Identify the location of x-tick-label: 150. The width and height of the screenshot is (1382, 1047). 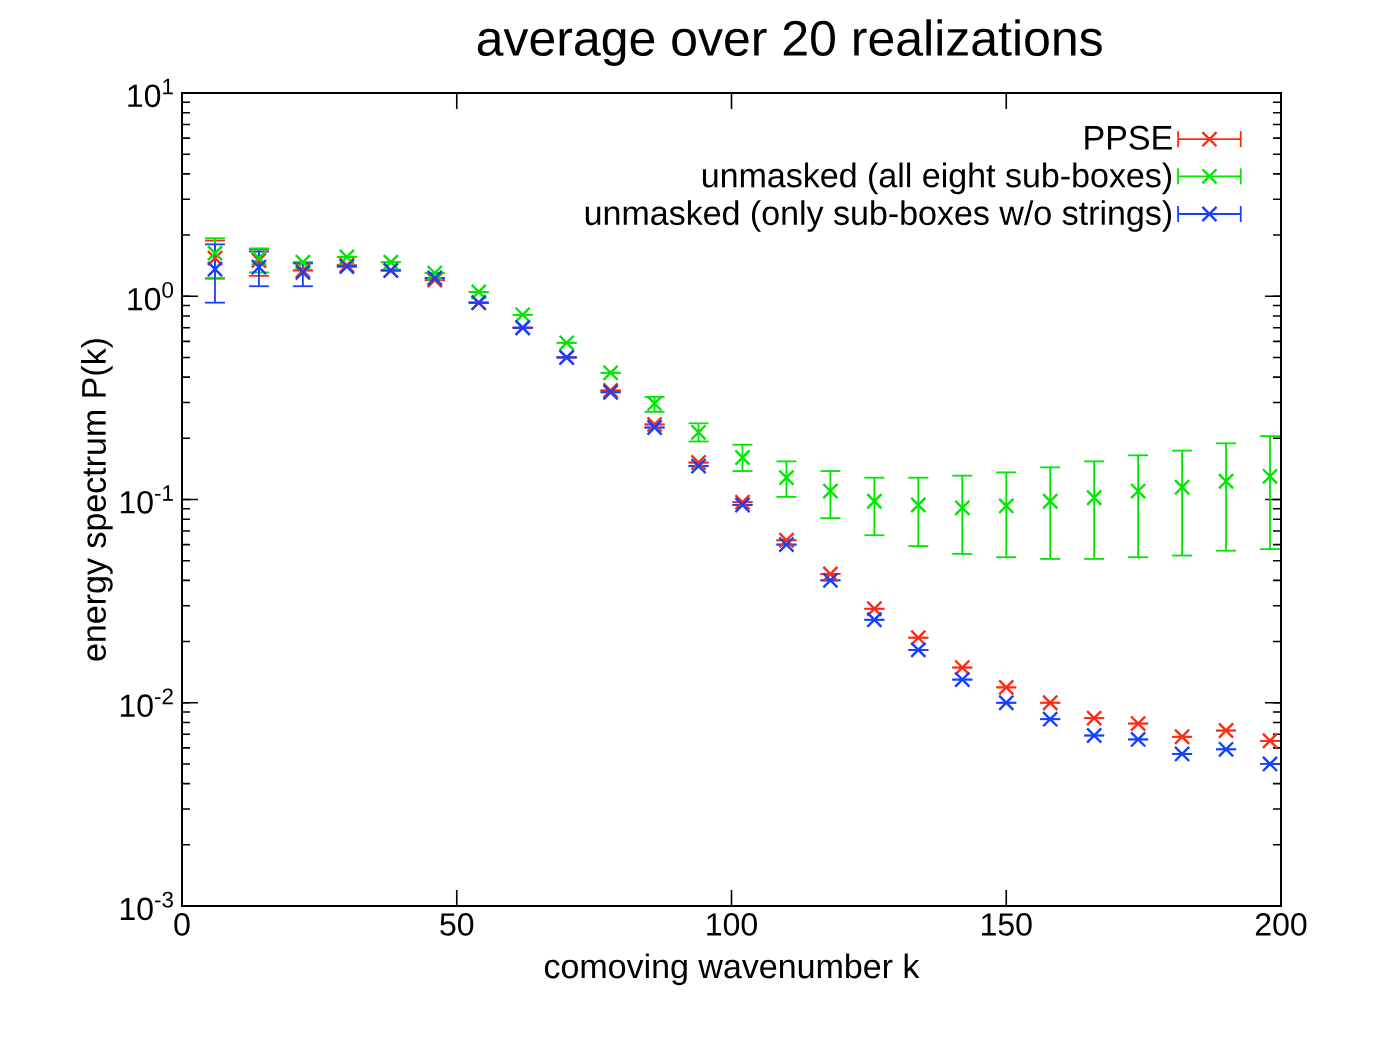
(1007, 924).